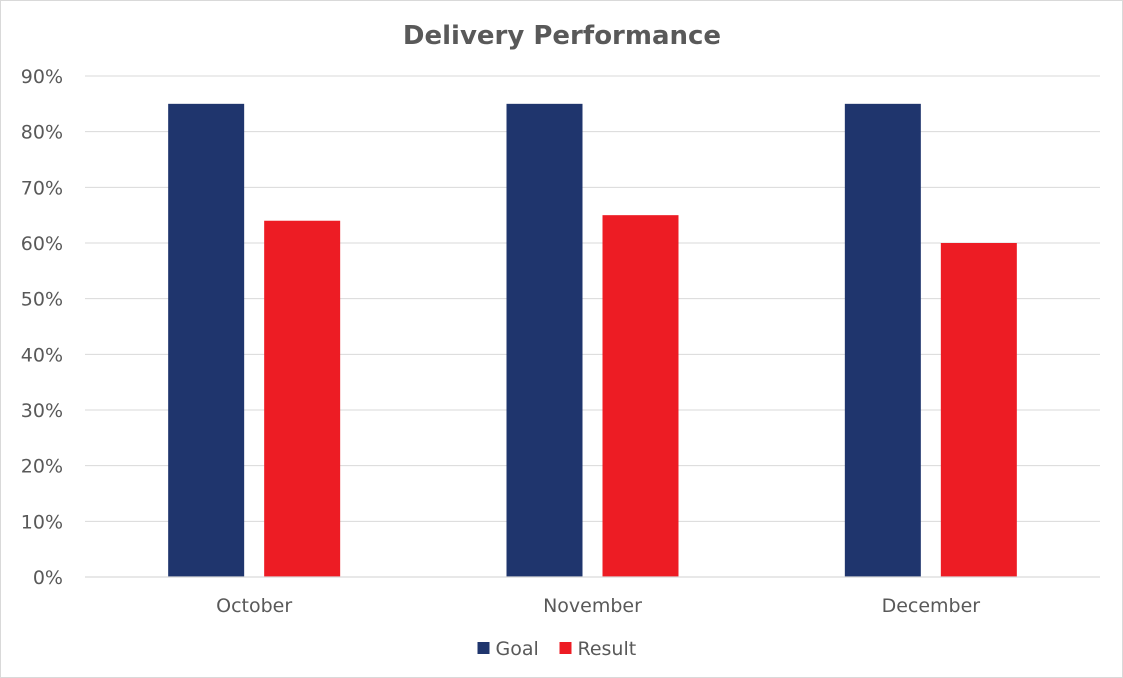  Describe the element at coordinates (302, 398) in the screenshot. I see `bar-result-october` at that location.